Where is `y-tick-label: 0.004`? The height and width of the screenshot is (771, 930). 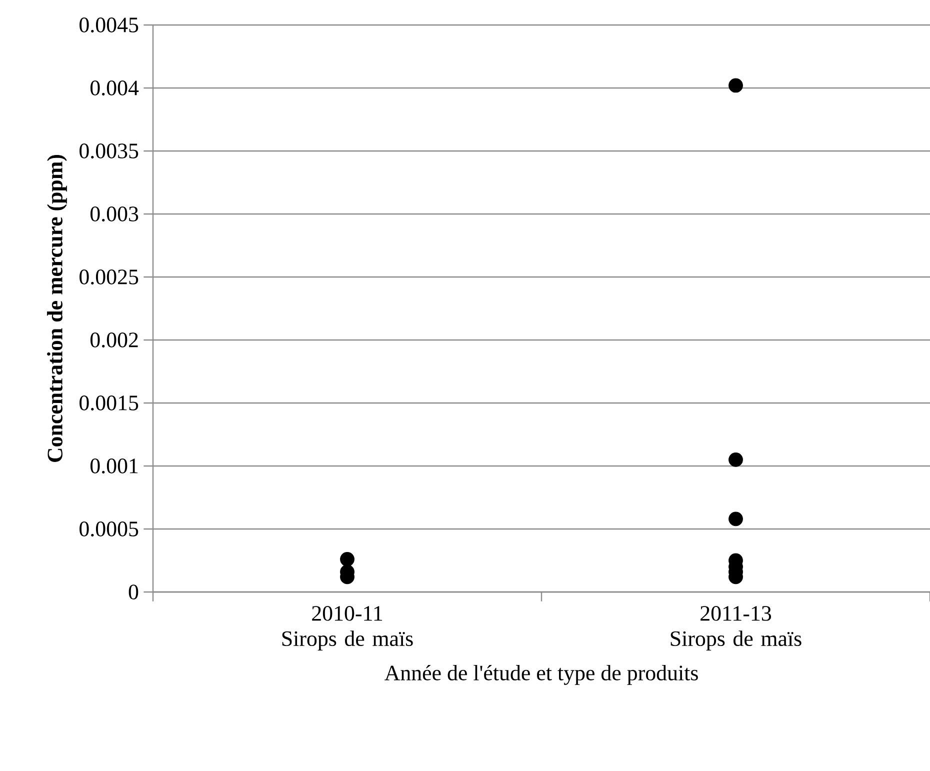
y-tick-label: 0.004 is located at coordinates (114, 88).